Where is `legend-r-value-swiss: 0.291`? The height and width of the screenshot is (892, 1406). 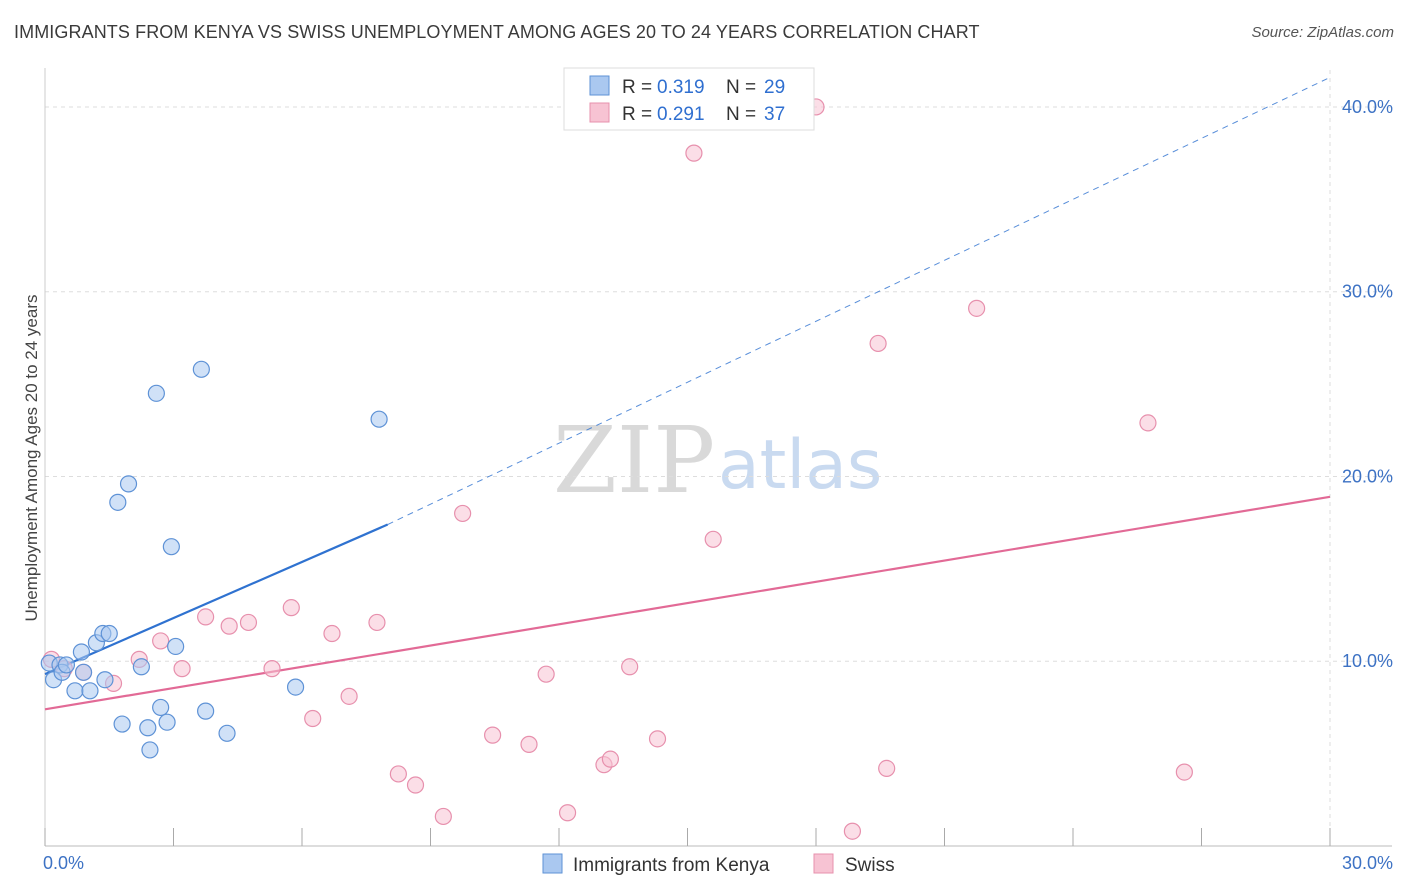 legend-r-value-swiss: 0.291 is located at coordinates (681, 114).